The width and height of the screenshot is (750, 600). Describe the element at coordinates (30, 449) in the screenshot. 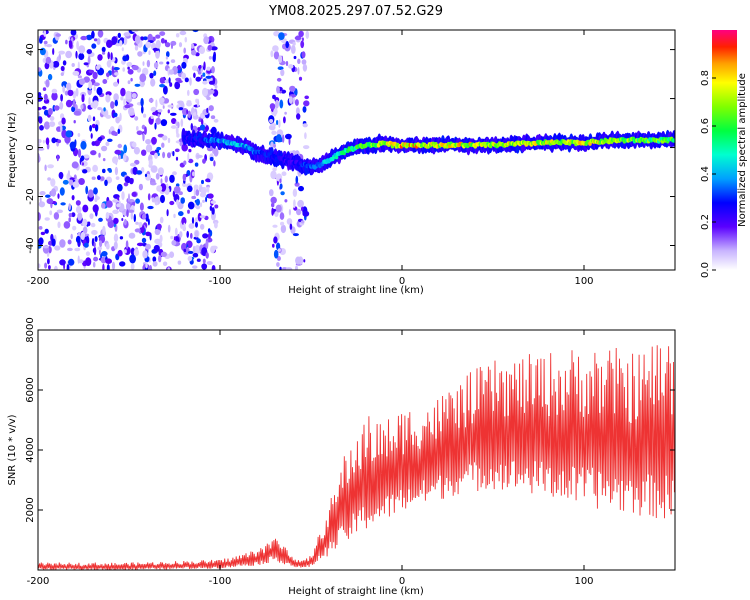

I see `y-tick-label: 4000` at that location.